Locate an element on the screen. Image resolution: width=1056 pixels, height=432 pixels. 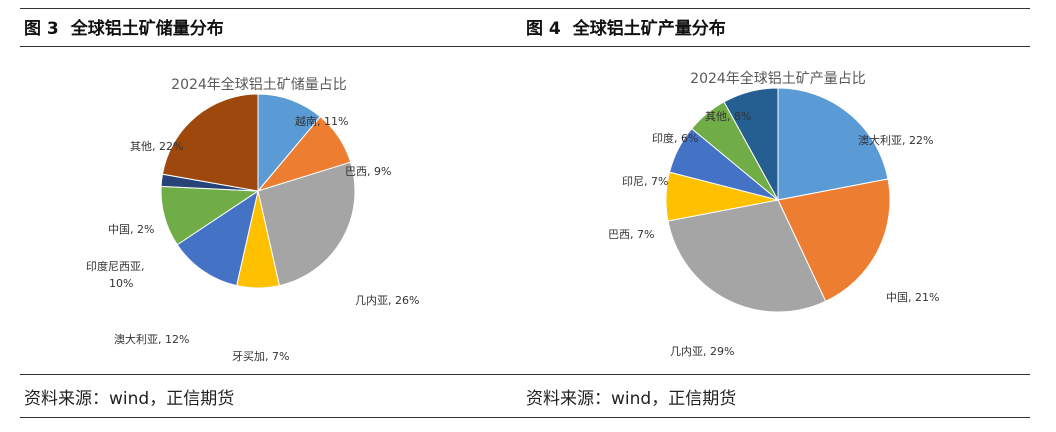
figure-caption: 全球铝土矿储量分布 is located at coordinates (147, 29).